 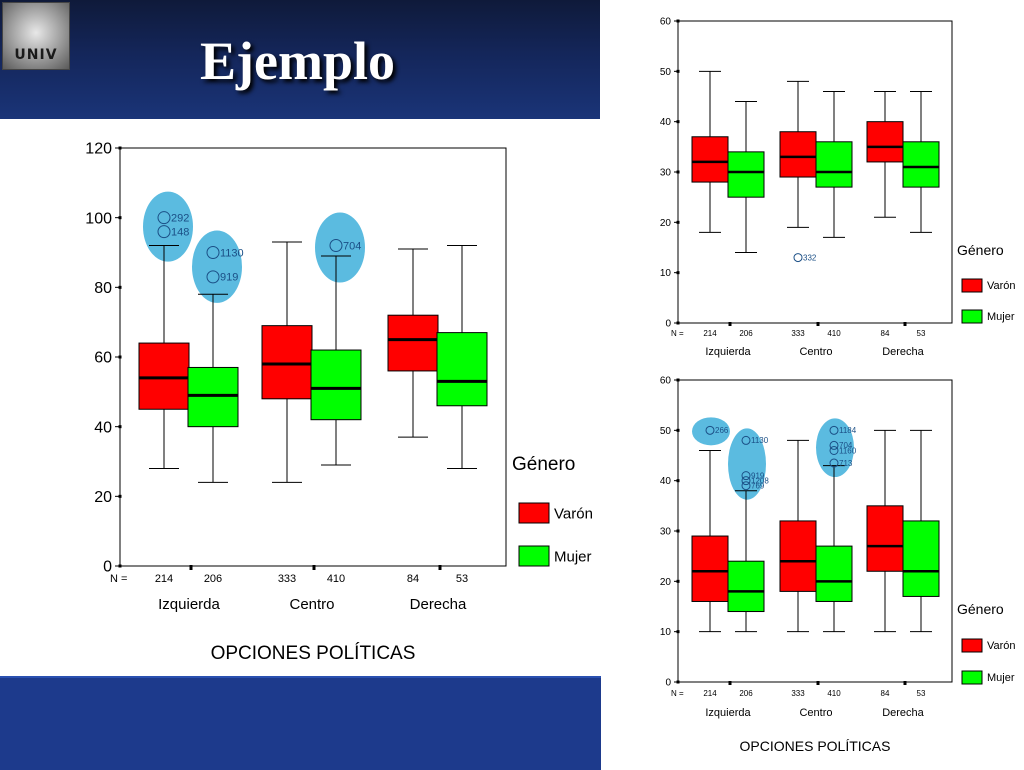 What do you see at coordinates (300, 723) in the screenshot?
I see `footer-band` at bounding box center [300, 723].